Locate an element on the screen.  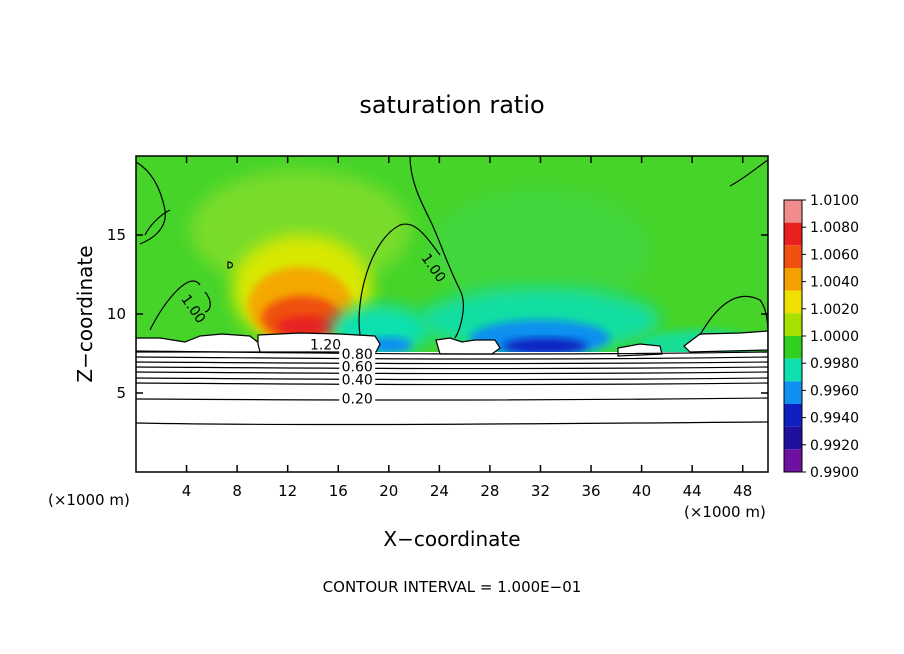
y-tick-label: 10 is located at coordinates (116, 314).